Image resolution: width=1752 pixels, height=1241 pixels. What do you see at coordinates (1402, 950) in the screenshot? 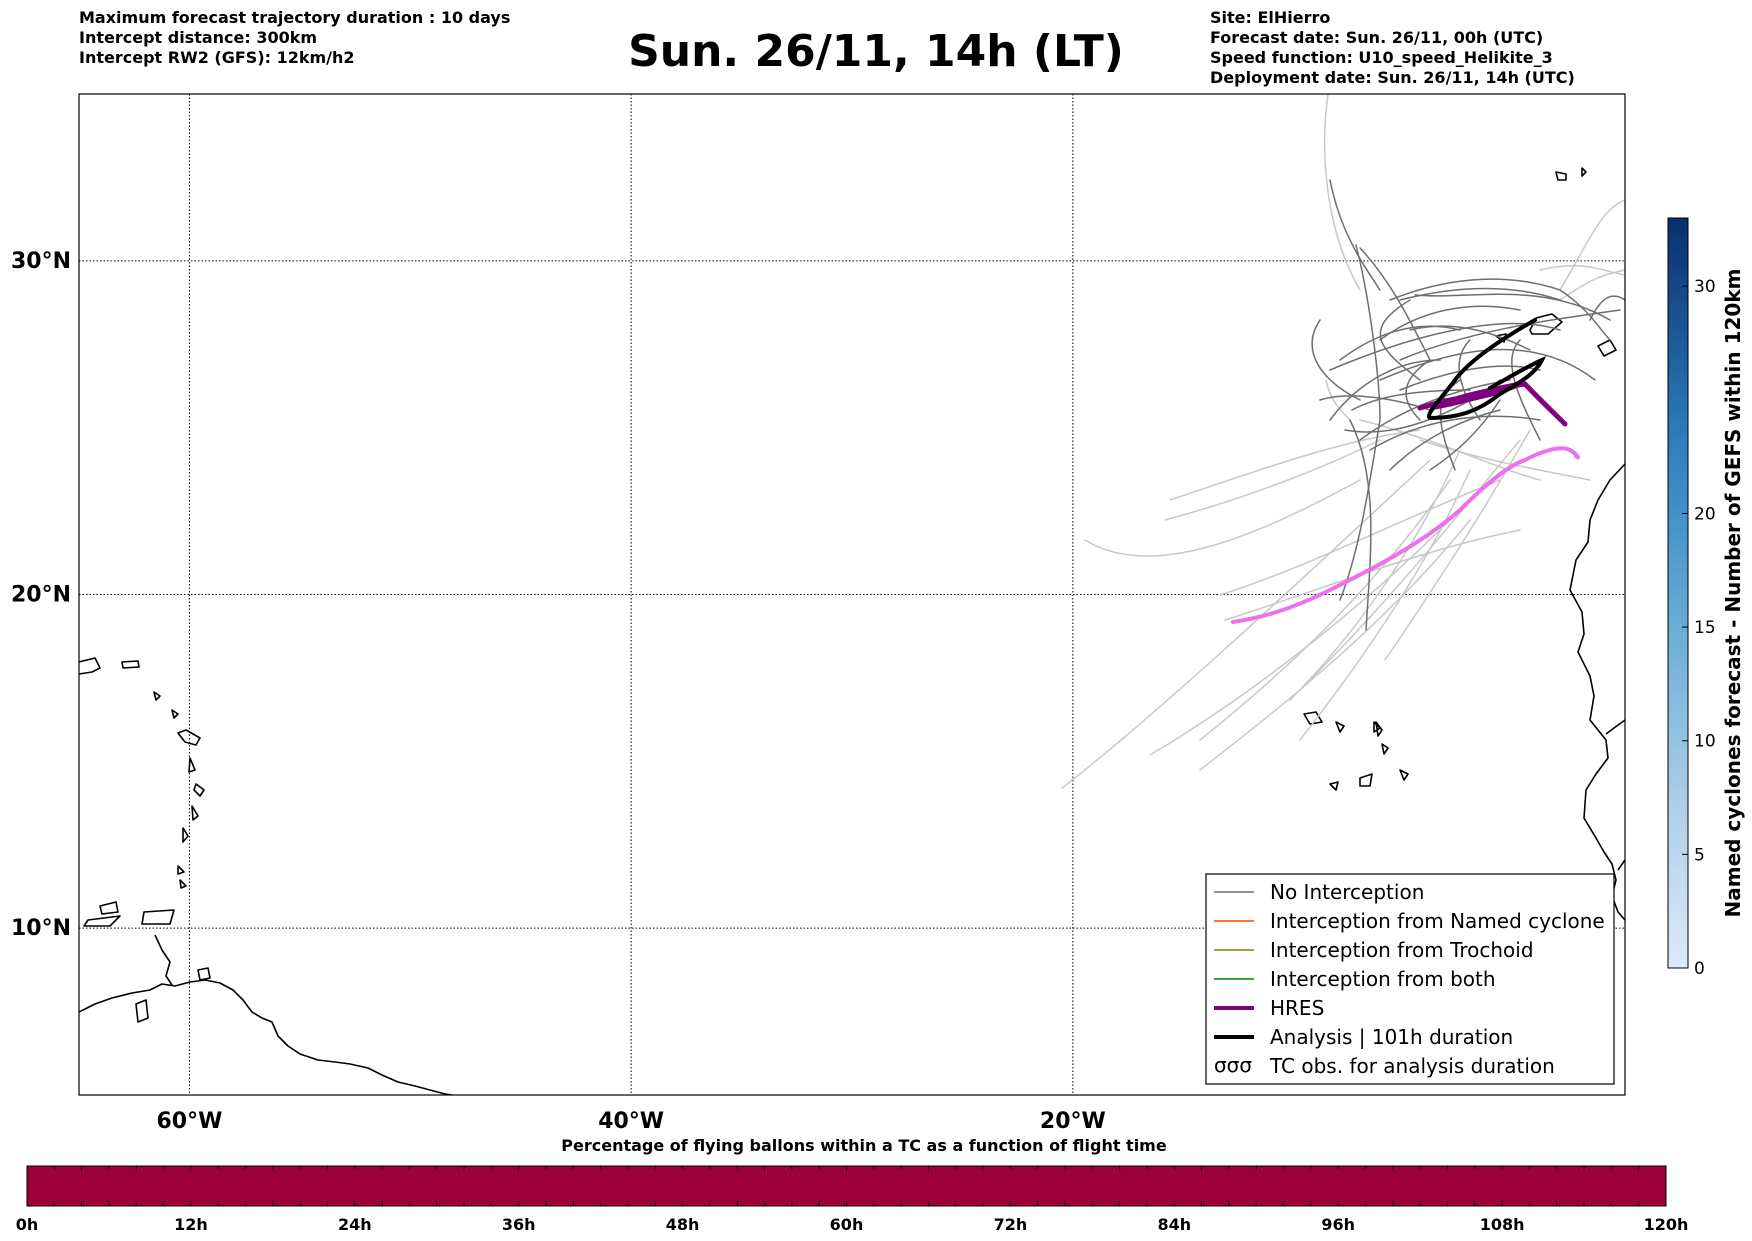
I see `legend-label: Interception from Trochoid` at bounding box center [1402, 950].